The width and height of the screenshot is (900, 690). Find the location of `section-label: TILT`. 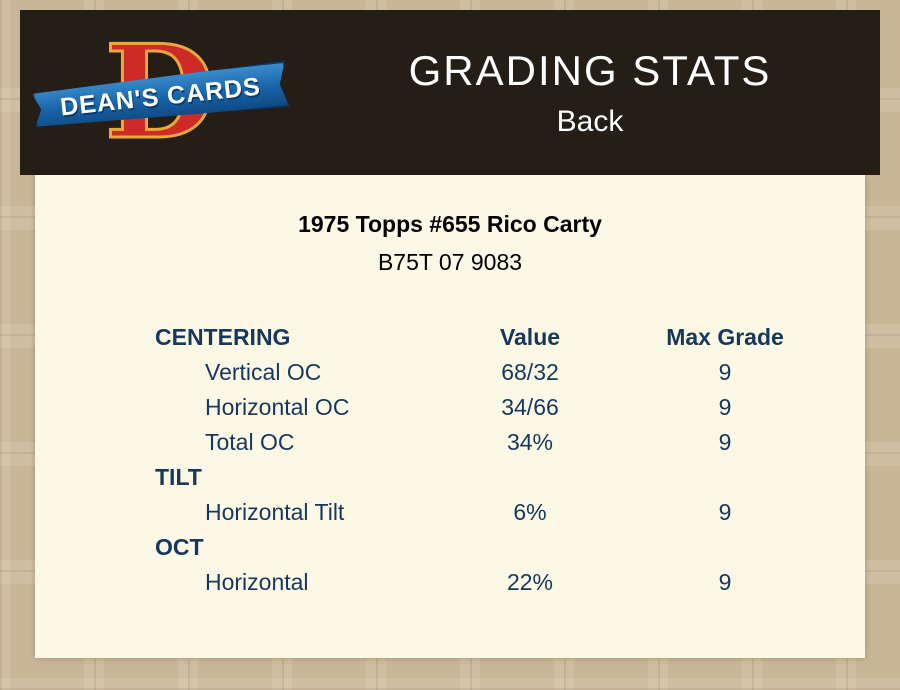

section-label: TILT is located at coordinates (178, 477).